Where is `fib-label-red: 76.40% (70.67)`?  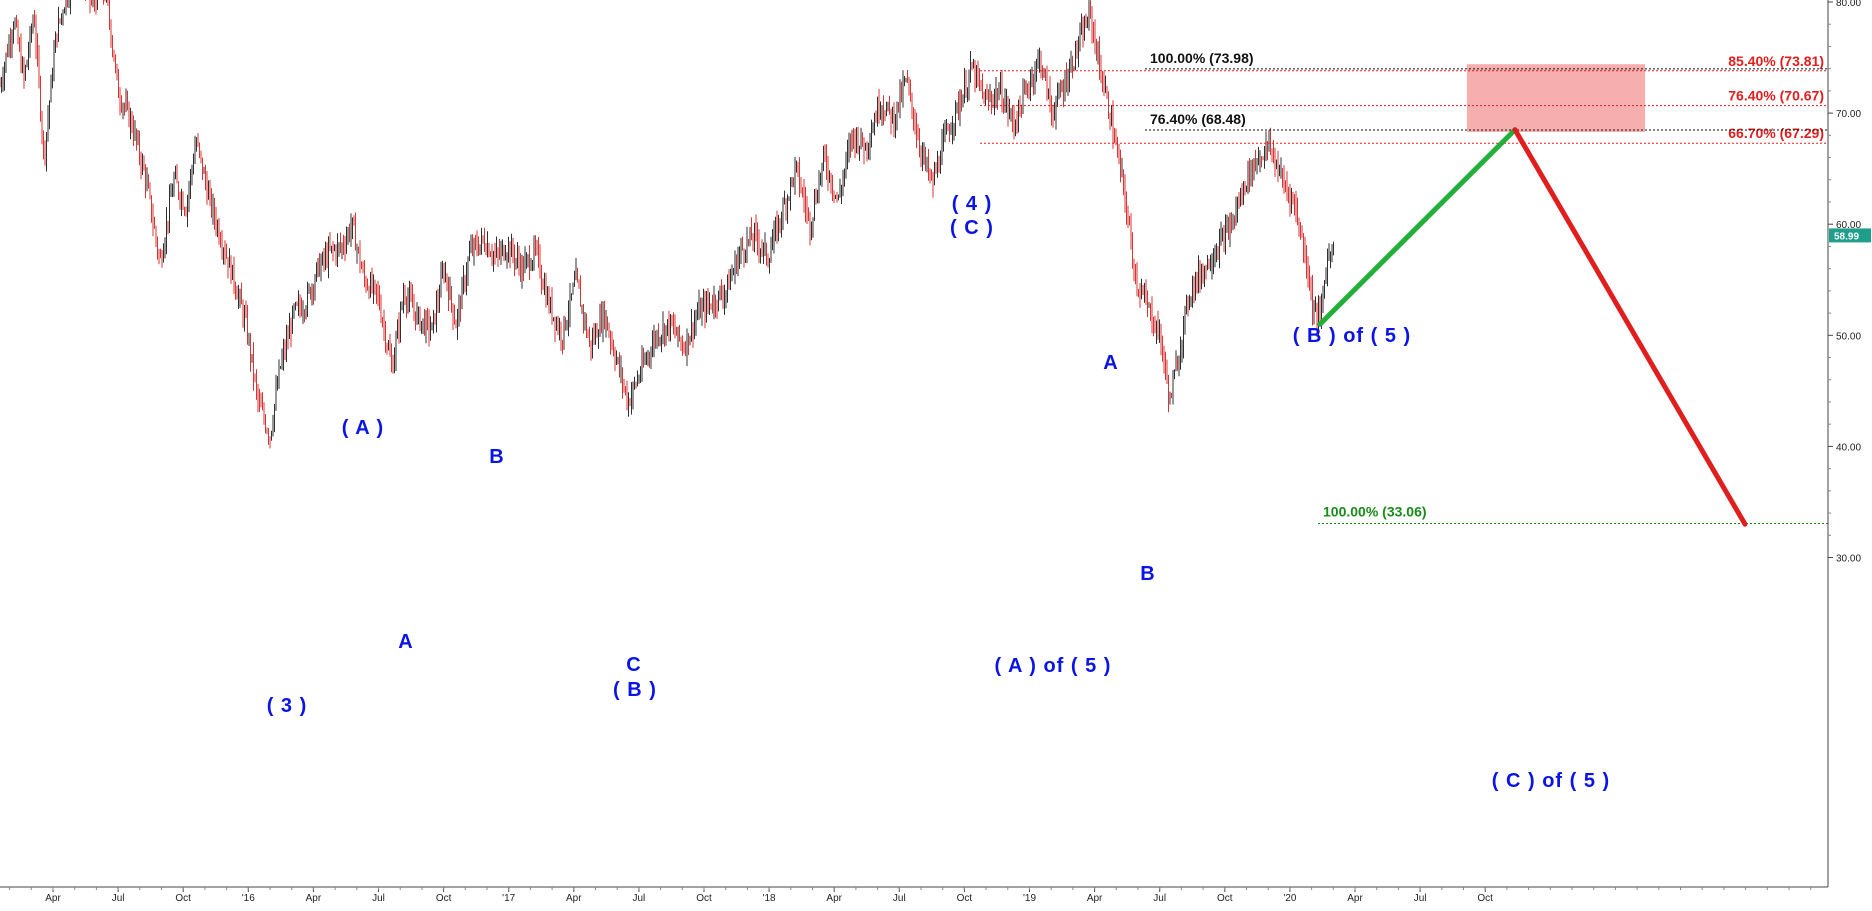
fib-label-red: 76.40% (70.67) is located at coordinates (1776, 96).